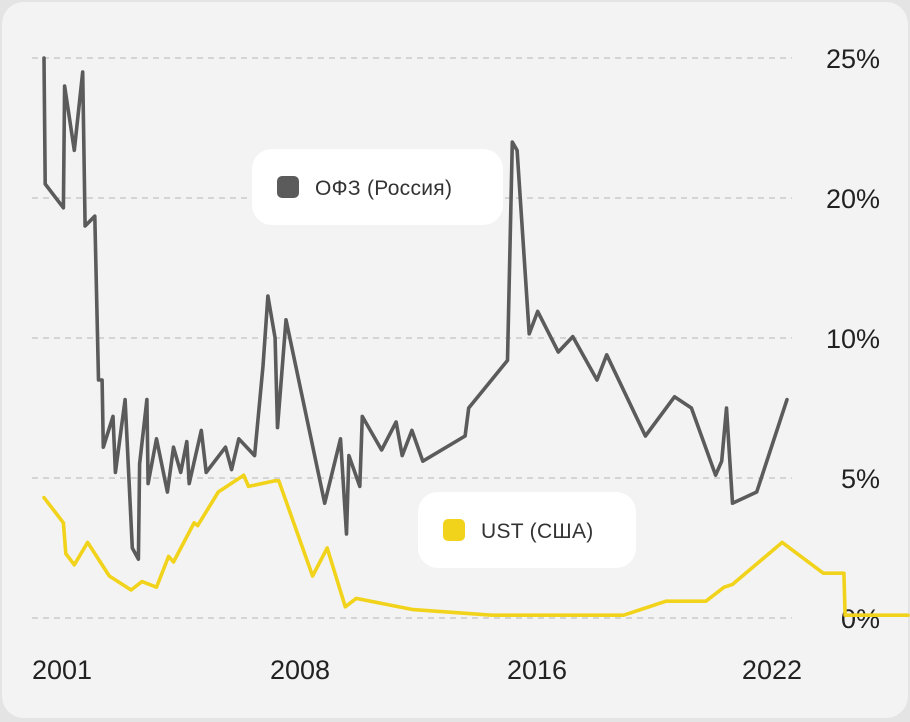  I want to click on legend-ust: UST (США), so click(527, 530).